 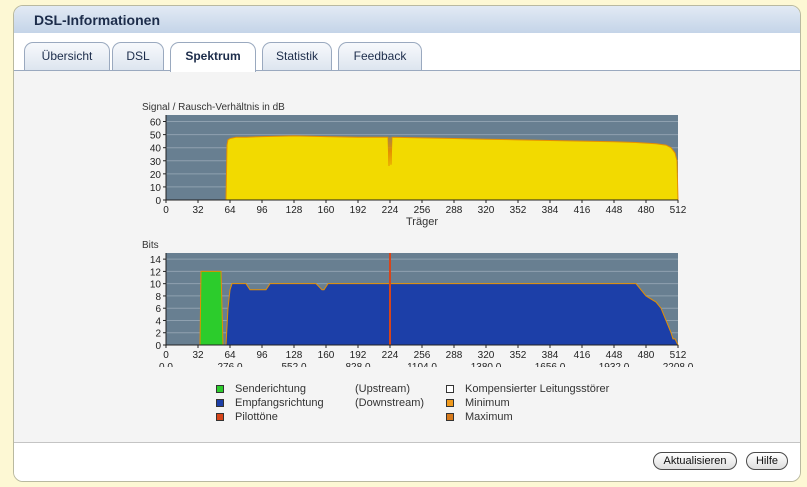 What do you see at coordinates (767, 461) in the screenshot?
I see `help-button: Hilfe` at bounding box center [767, 461].